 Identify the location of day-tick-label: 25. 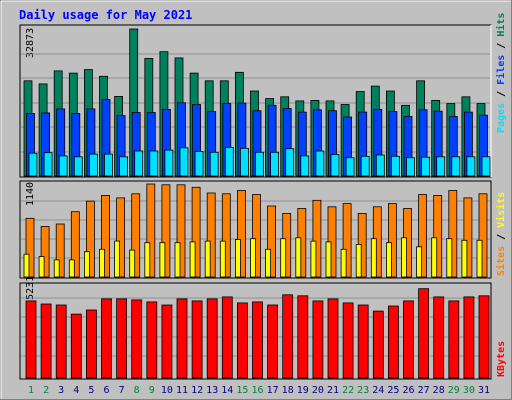
(393, 390).